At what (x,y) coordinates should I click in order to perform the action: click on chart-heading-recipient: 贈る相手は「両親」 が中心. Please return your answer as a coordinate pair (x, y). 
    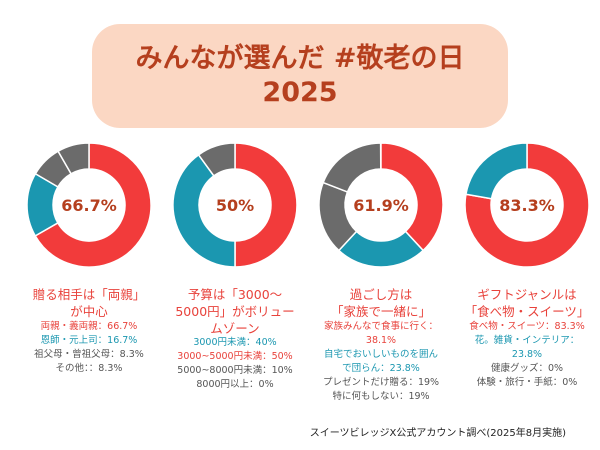
    Looking at the image, I should click on (89, 303).